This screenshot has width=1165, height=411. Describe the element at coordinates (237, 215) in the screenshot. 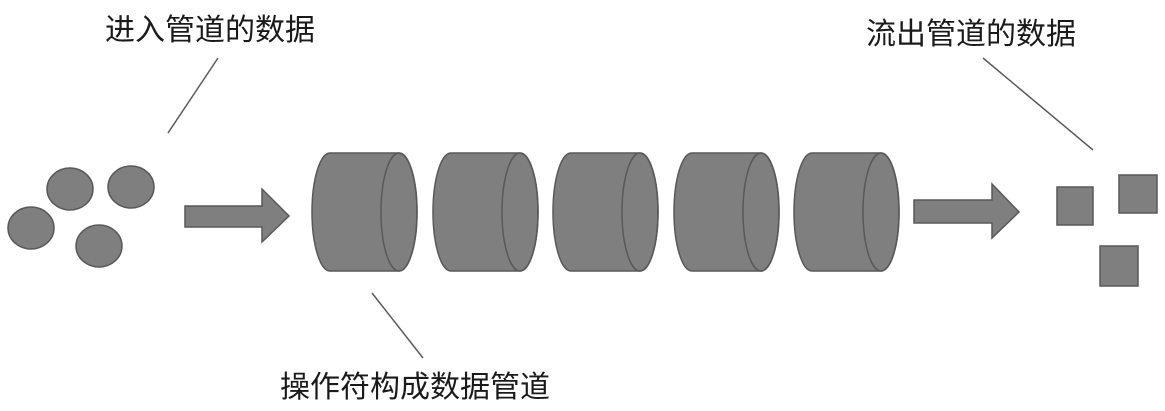

I see `input-arrow` at that location.